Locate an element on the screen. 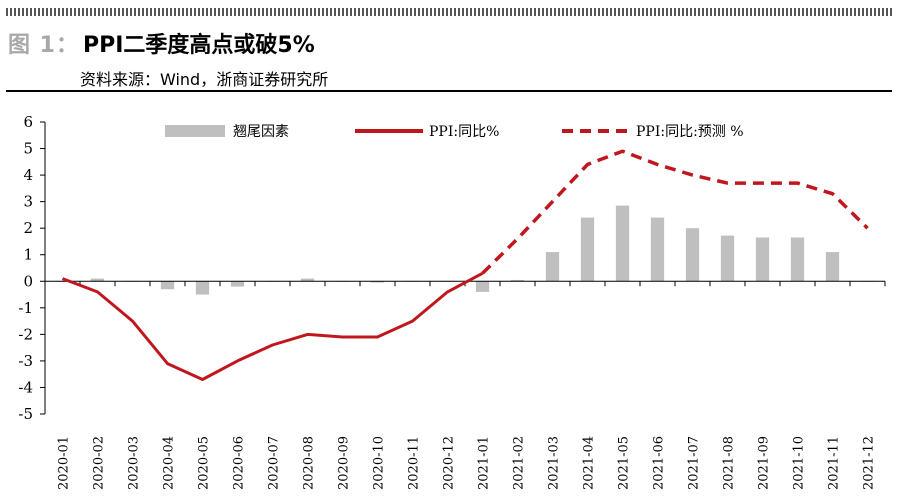 The width and height of the screenshot is (900, 500). x-tick-label-2021-06: 2021-06 is located at coordinates (659, 463).